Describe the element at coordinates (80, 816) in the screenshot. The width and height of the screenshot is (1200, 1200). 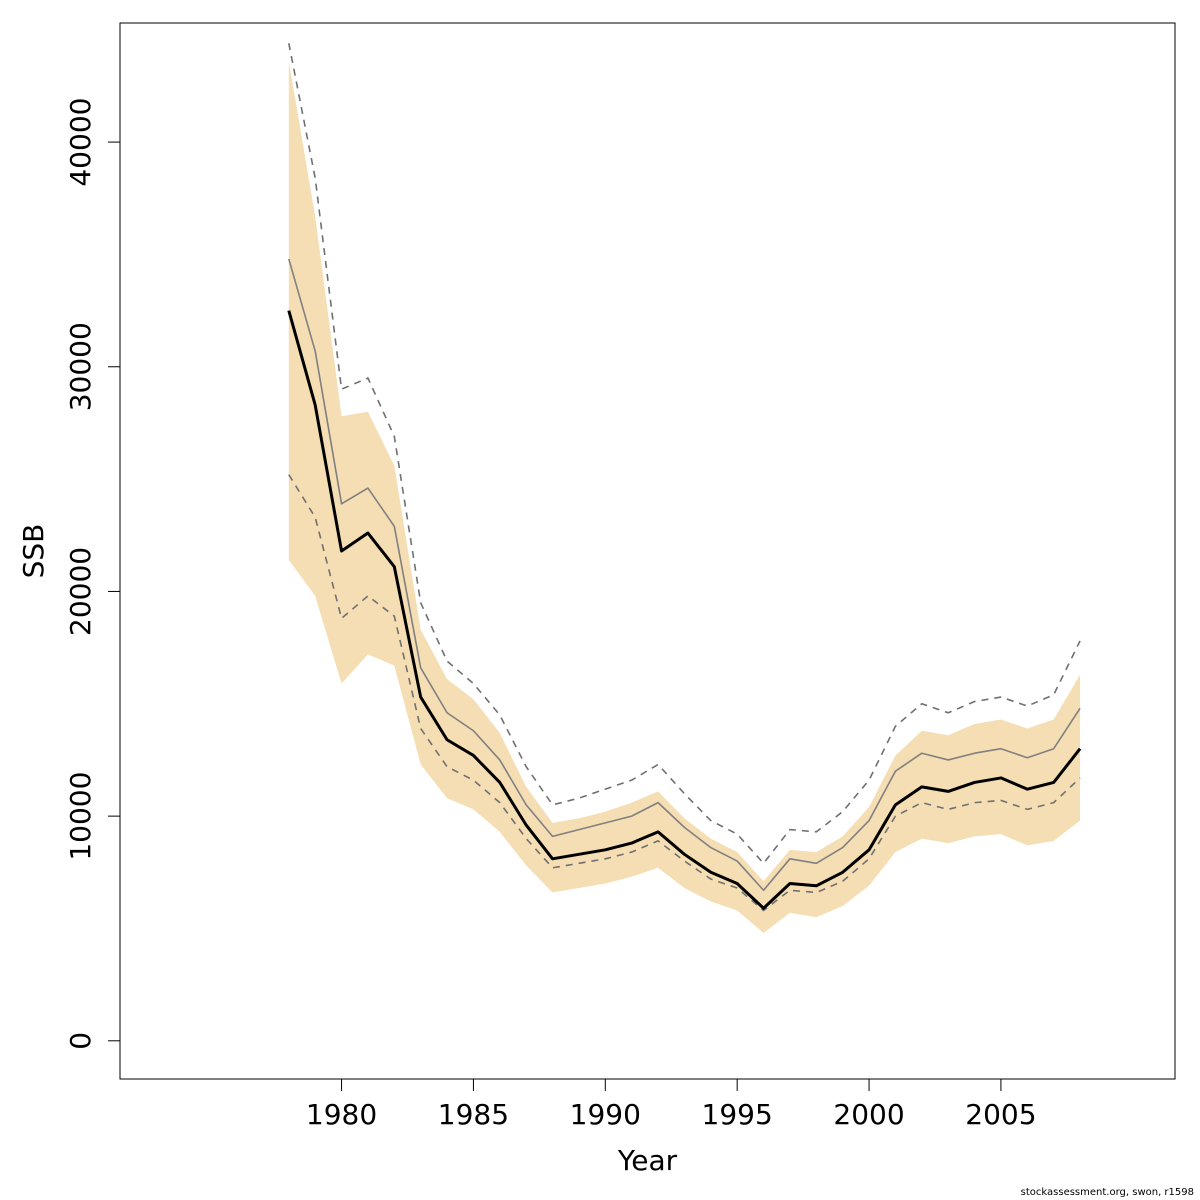
I see `y-tick-label: 10000` at that location.